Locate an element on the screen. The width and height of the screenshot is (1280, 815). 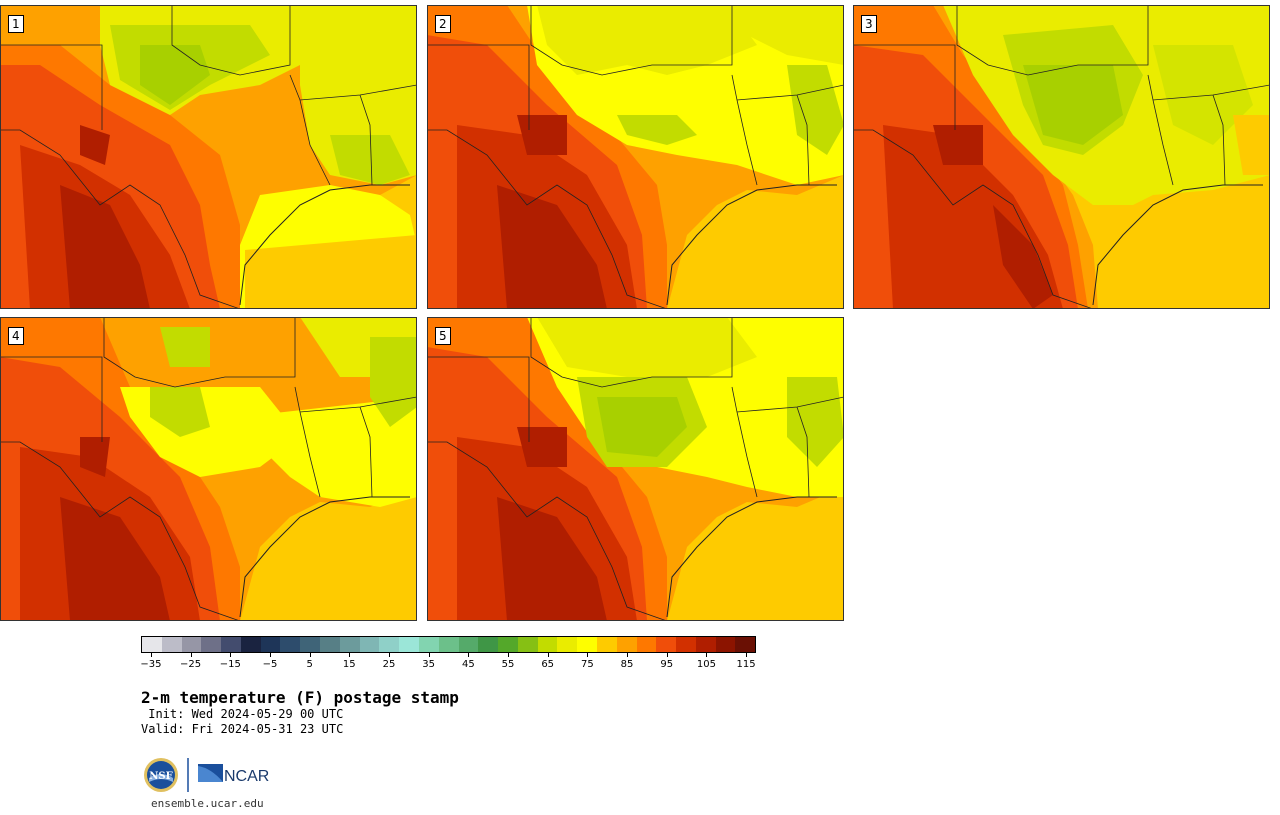
panel-number-label: 5 is located at coordinates (443, 336).